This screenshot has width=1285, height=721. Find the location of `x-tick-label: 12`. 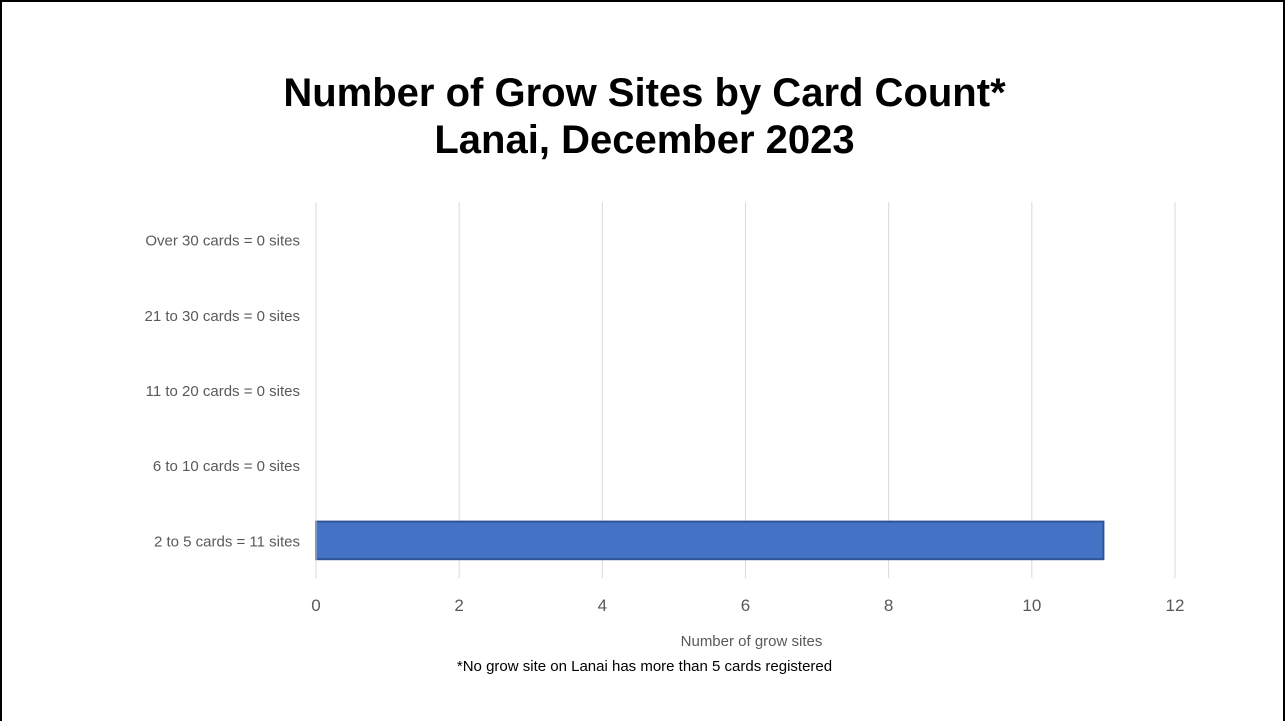

x-tick-label: 12 is located at coordinates (1175, 605).